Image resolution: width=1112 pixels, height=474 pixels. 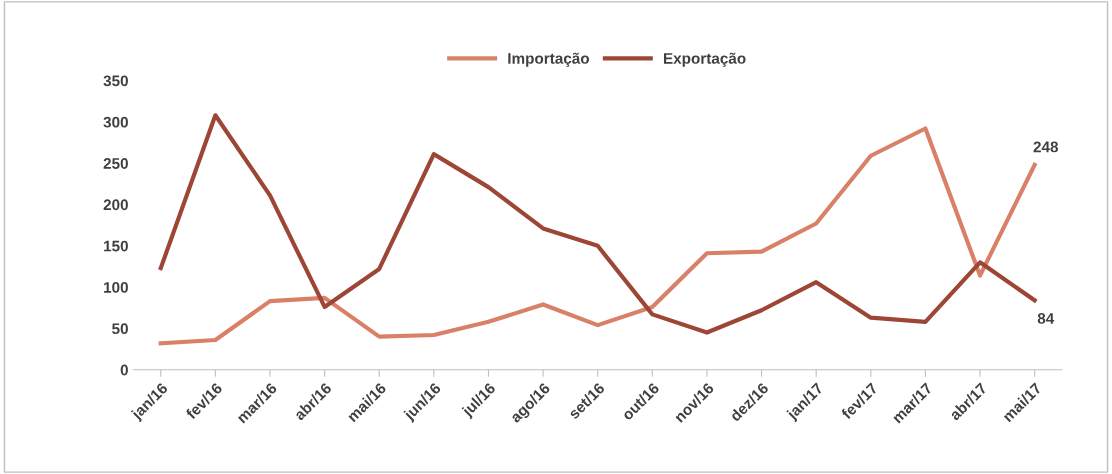 What do you see at coordinates (115, 205) in the screenshot?
I see `y-tick-label: 200` at bounding box center [115, 205].